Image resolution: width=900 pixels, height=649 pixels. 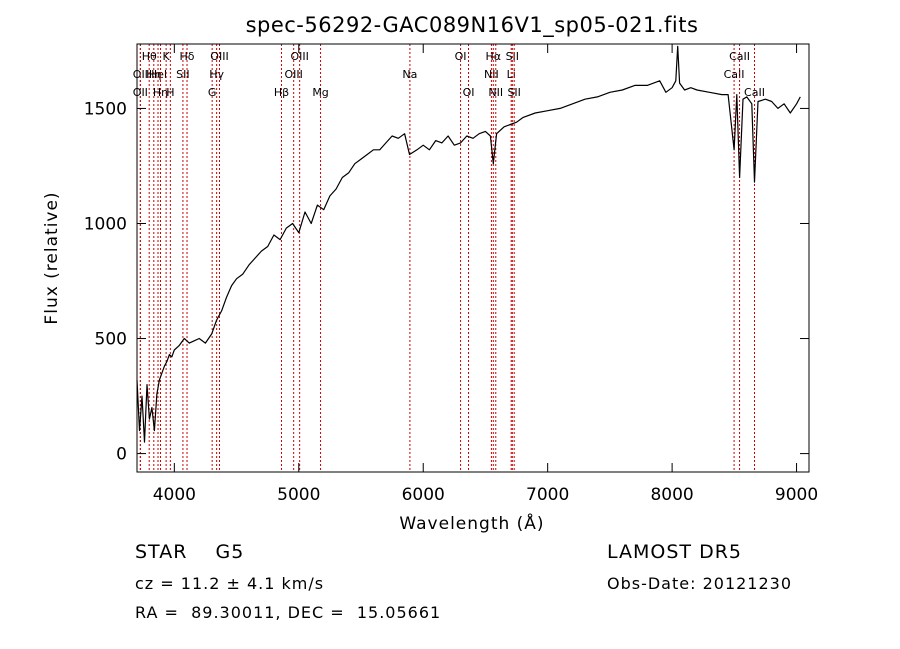 What do you see at coordinates (491, 74) in the screenshot?
I see `marker-label-20: NII` at bounding box center [491, 74].